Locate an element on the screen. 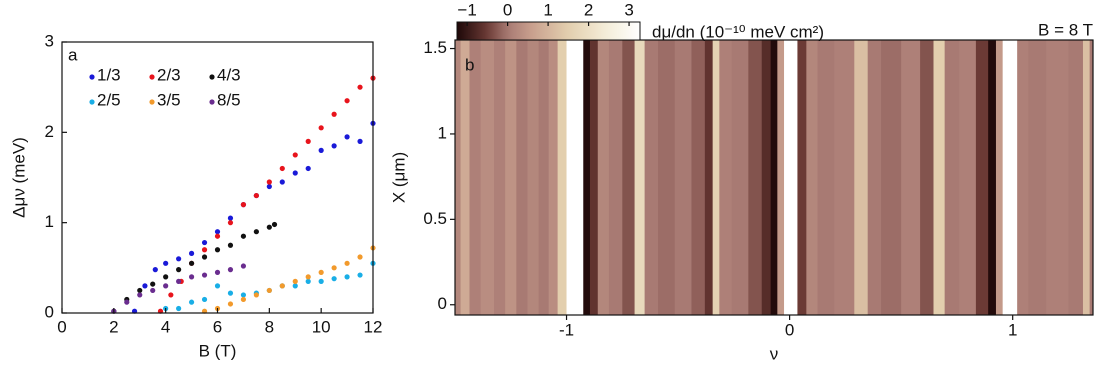  y-tick-label: 3 is located at coordinates (49, 40).